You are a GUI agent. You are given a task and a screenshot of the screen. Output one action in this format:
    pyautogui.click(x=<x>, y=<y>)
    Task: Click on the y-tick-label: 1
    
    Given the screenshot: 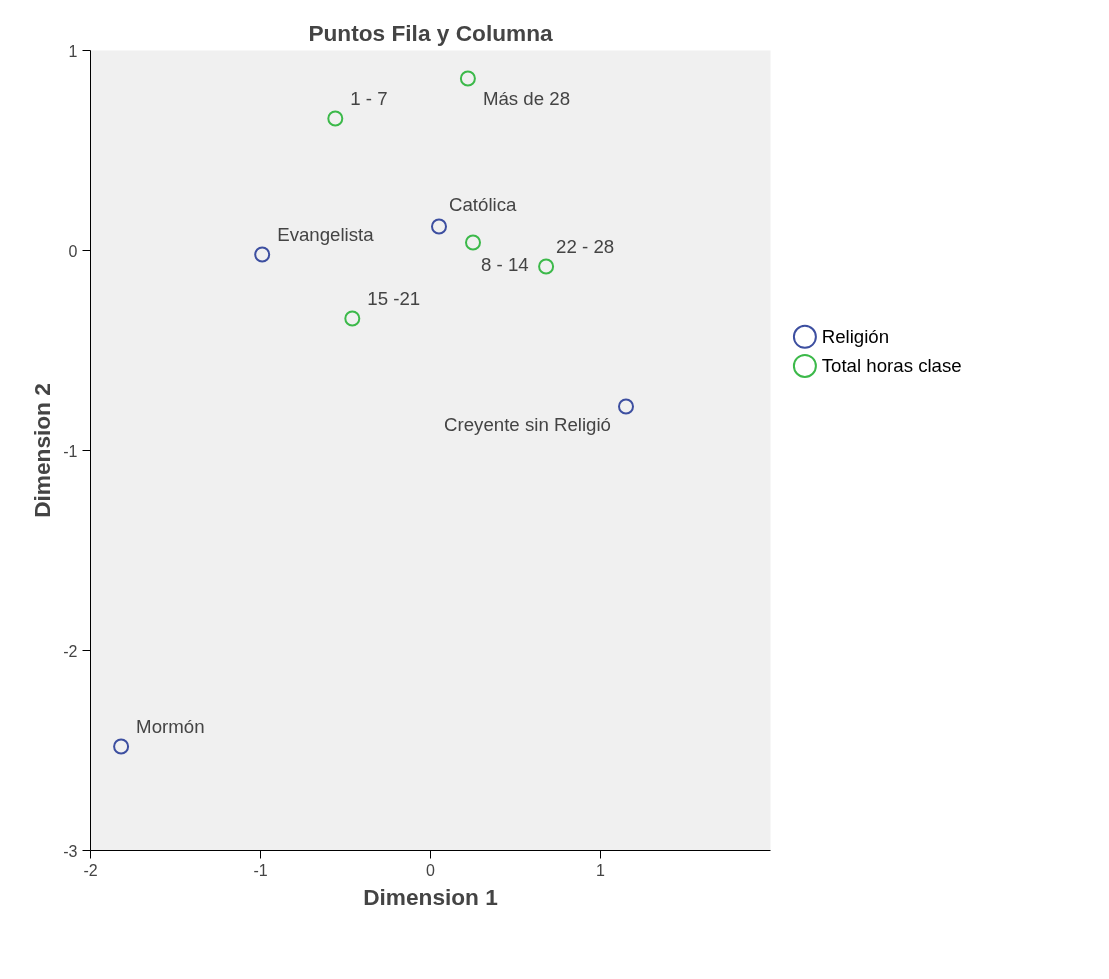 What is the action you would take?
    pyautogui.click(x=73, y=51)
    